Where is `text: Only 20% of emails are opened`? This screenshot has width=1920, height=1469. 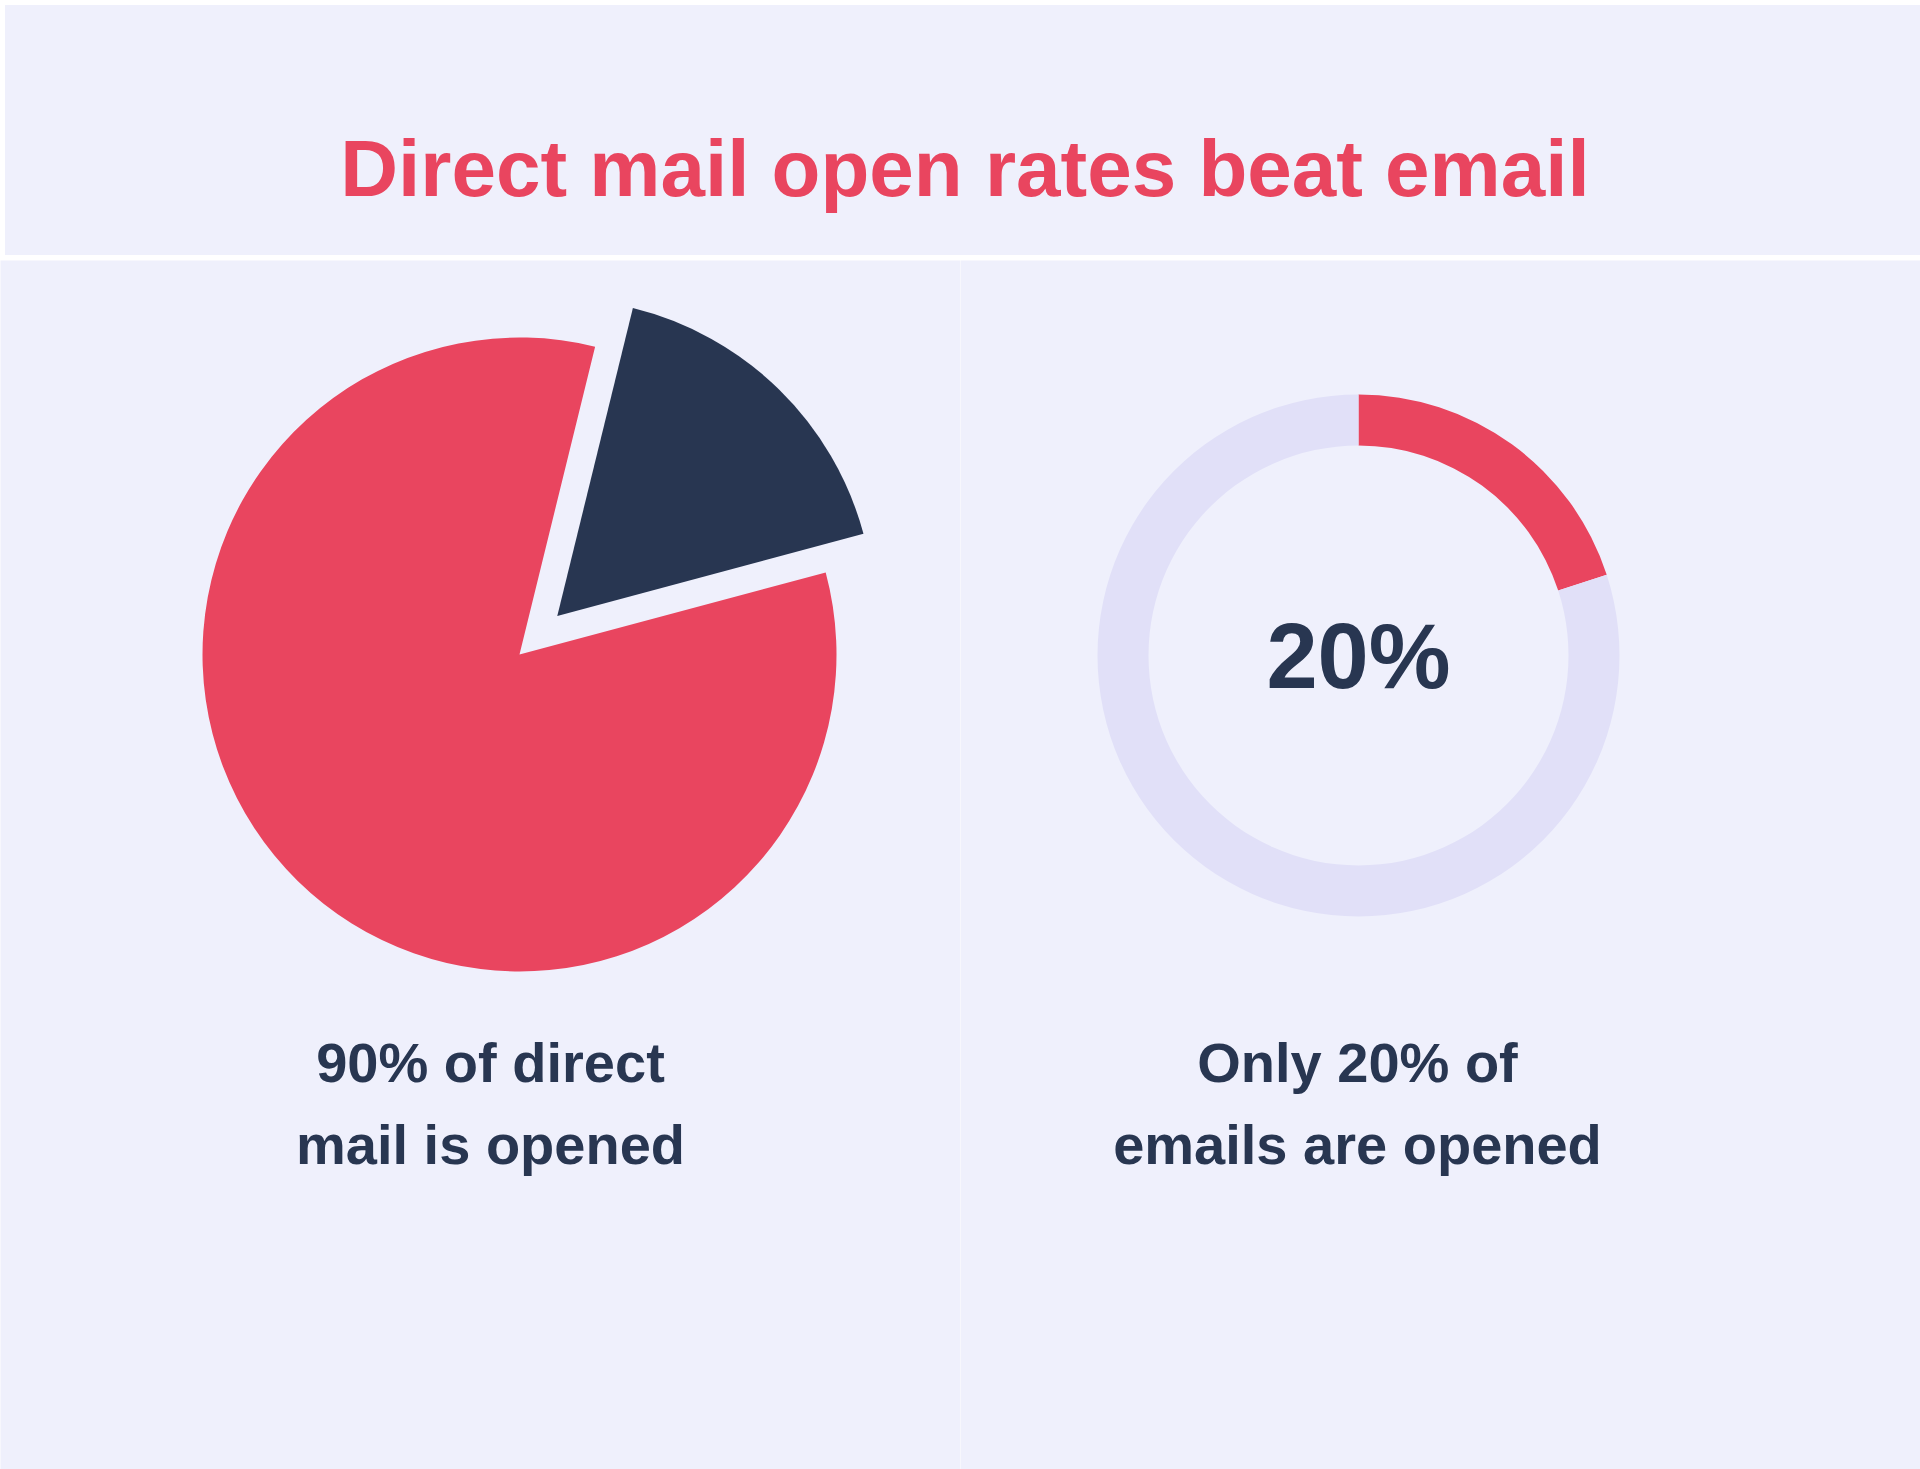
text: Only 20% of emails are opened is located at coordinates (1357, 1103).